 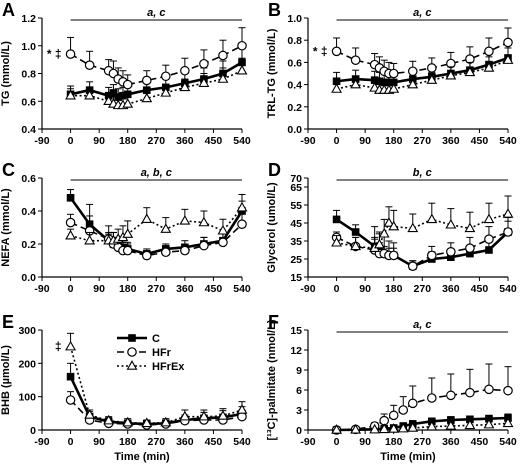 I want to click on y-tick-label: 0.4, so click(x=294, y=86).